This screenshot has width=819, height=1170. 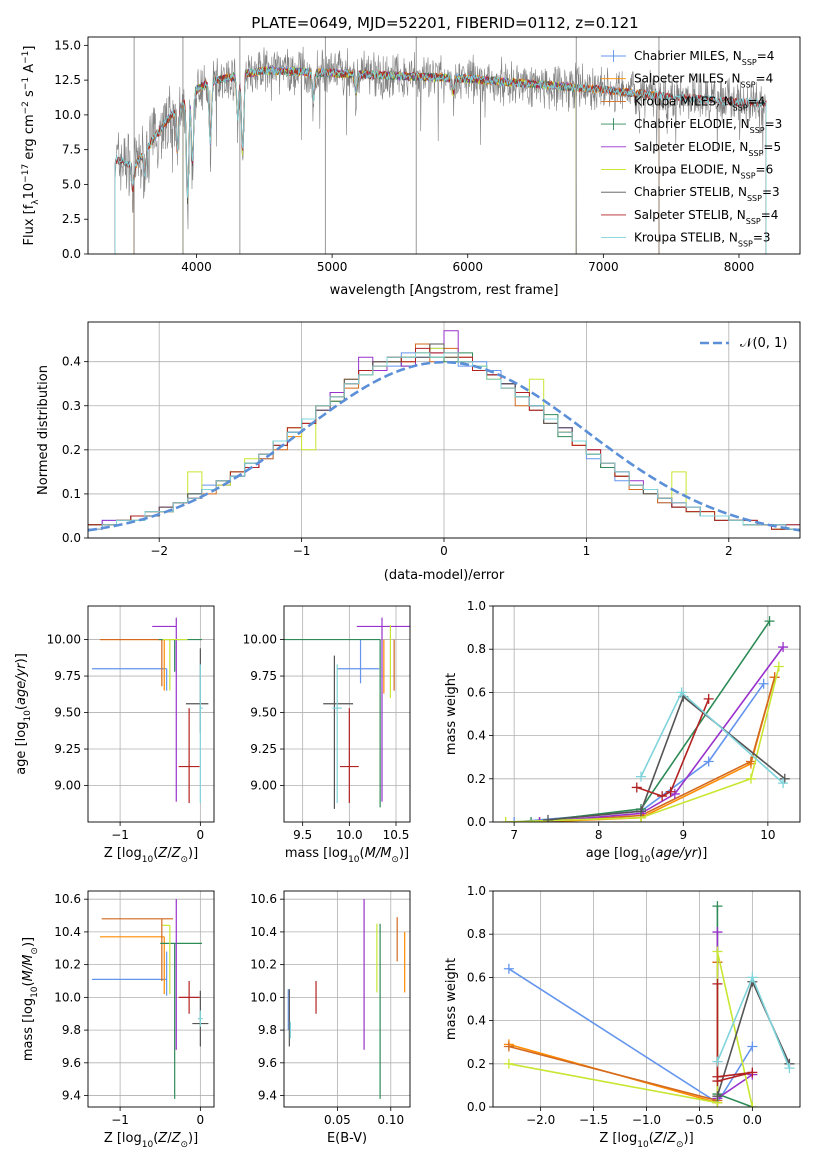 I want to click on age_vs_Z-frame, so click(x=151, y=714).